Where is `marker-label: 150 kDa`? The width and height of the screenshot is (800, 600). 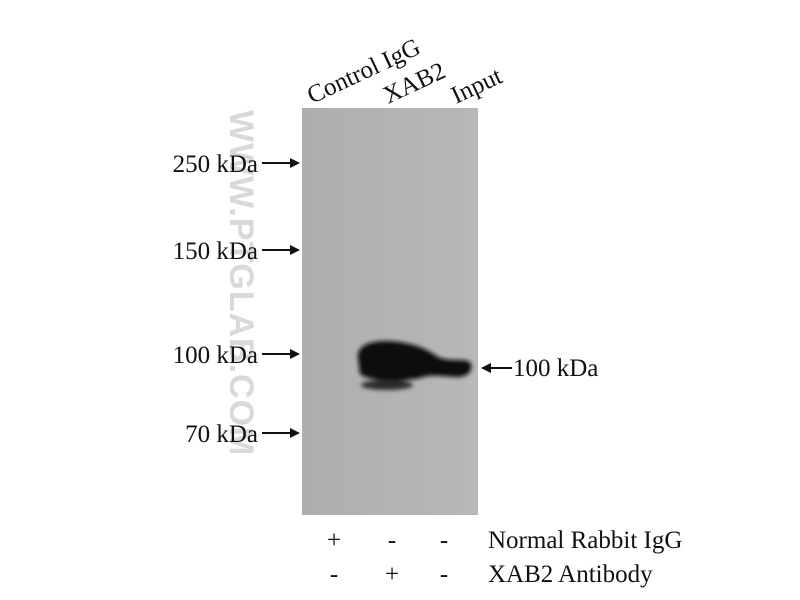 marker-label: 150 kDa is located at coordinates (215, 251).